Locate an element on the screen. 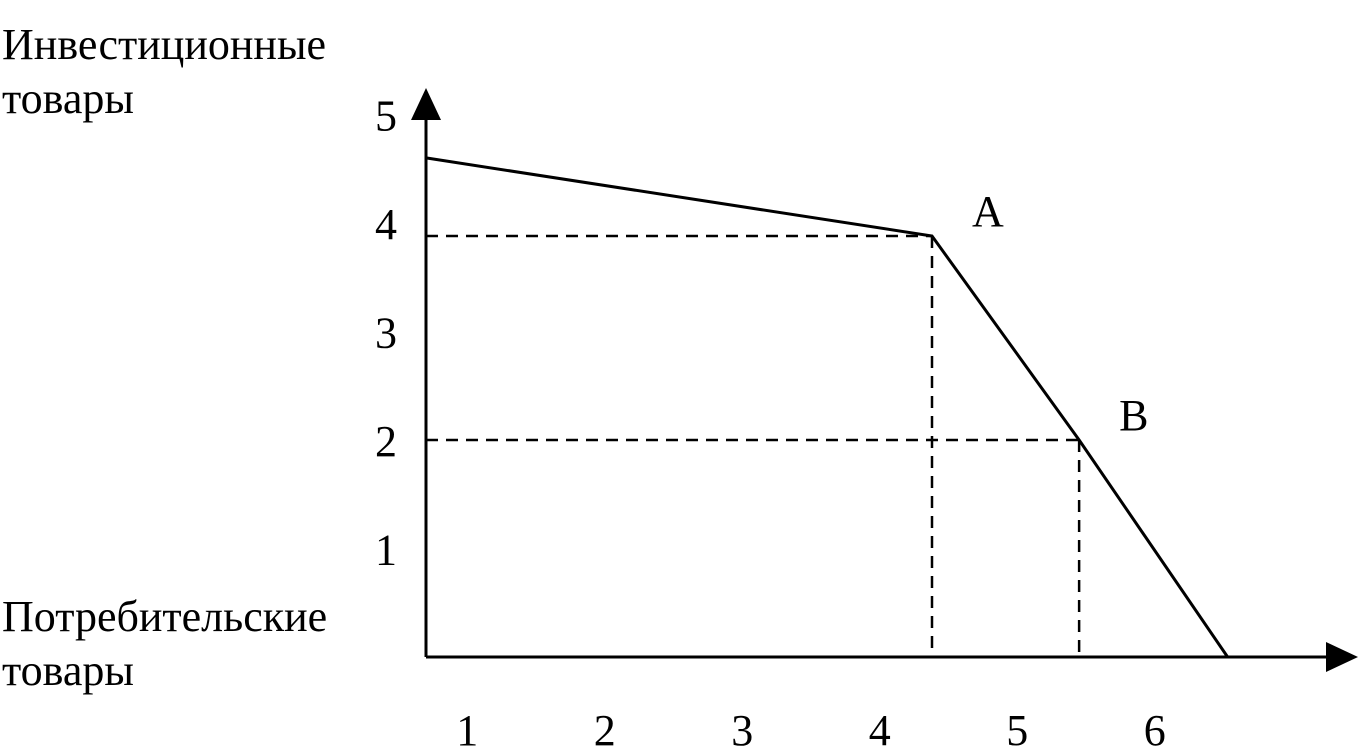 The image size is (1359, 747). y-tick-label-3: 3 is located at coordinates (386, 333).